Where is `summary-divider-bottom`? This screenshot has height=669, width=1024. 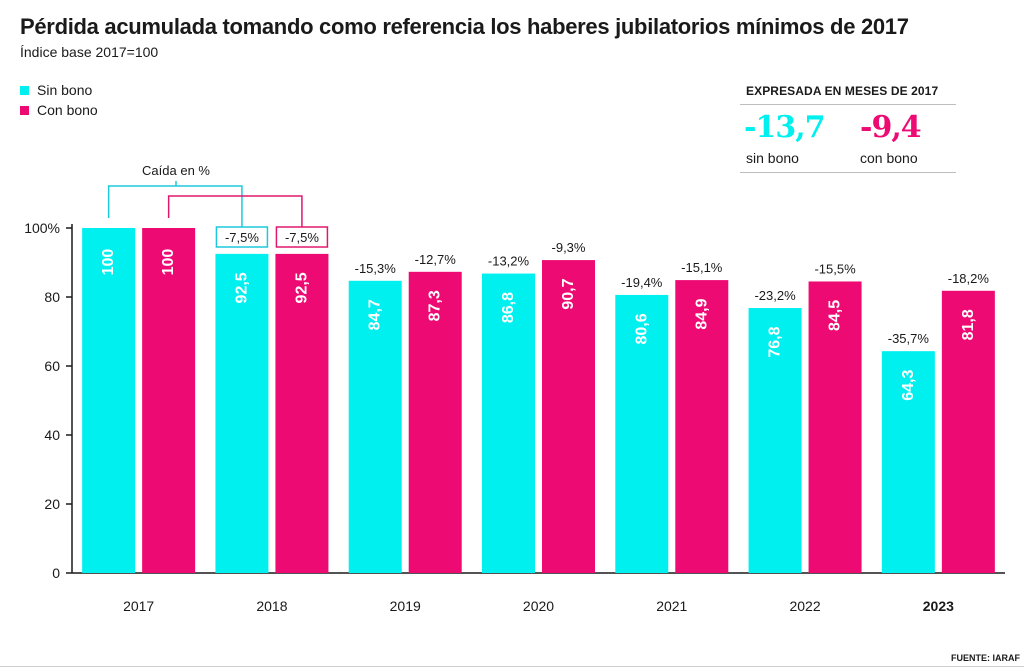
summary-divider-bottom is located at coordinates (848, 172).